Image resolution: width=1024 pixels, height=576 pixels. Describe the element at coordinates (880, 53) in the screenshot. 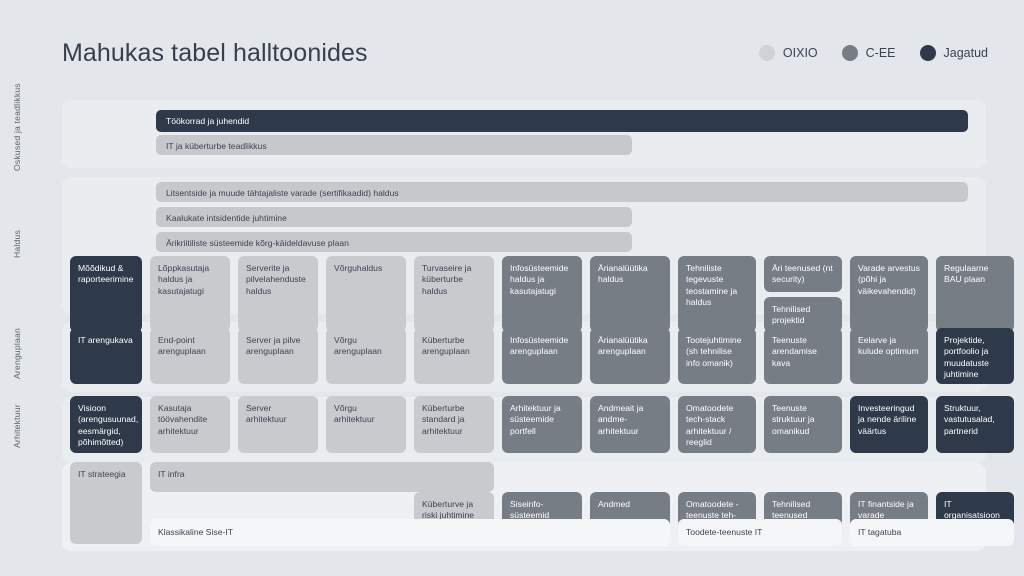

I see `legend-label-cee: C-EE` at that location.